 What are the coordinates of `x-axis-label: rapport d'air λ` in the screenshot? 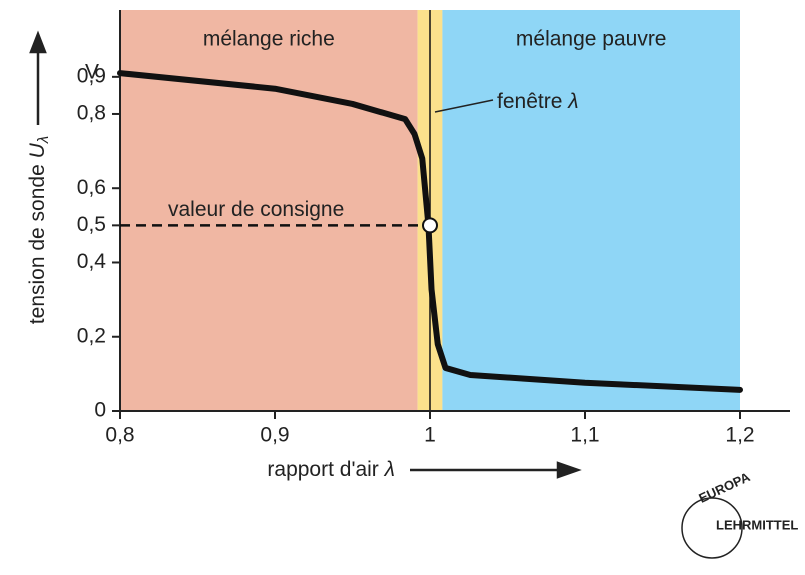 It's located at (331, 469).